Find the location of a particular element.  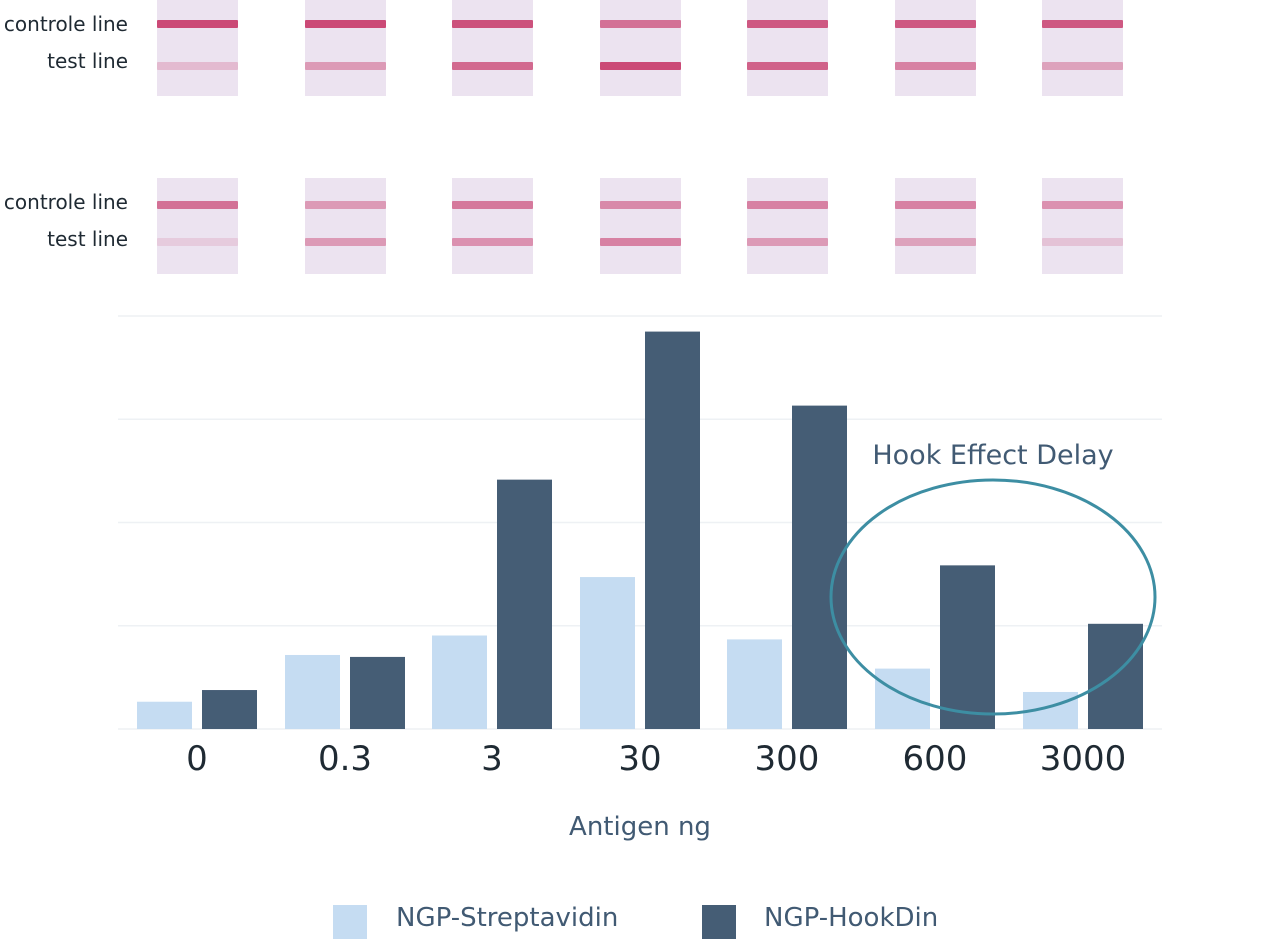

x-tick-label: 0 is located at coordinates (197, 759).